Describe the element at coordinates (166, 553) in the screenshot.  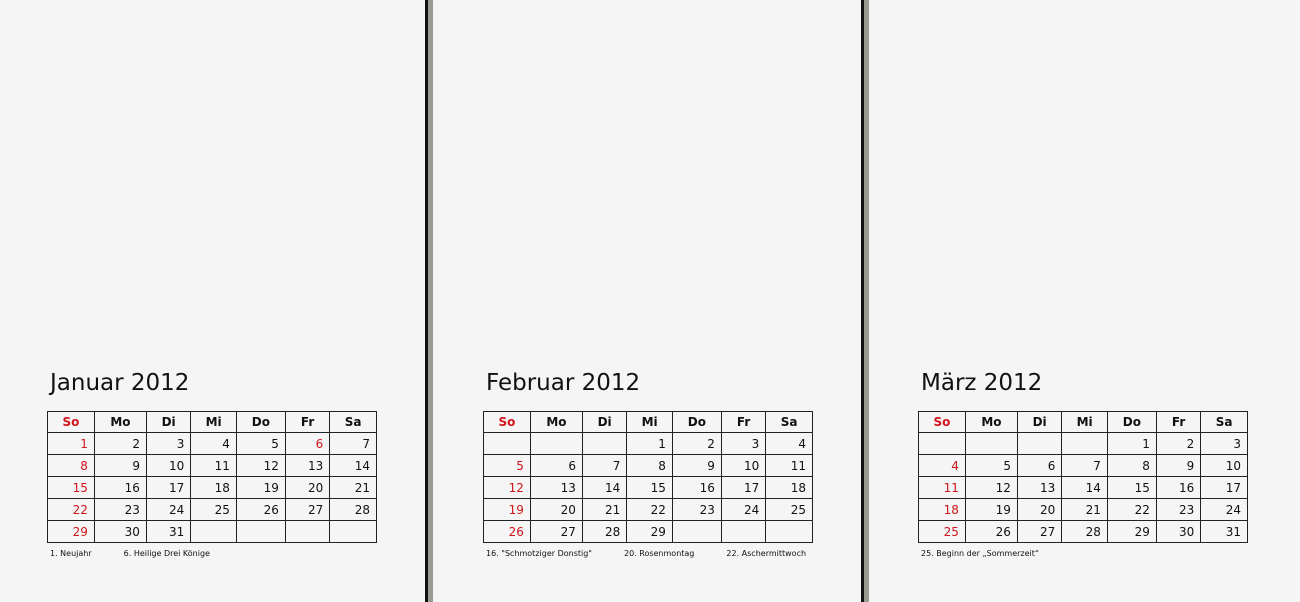
I see `holiday-note: 6. Heilige Drei Könige` at that location.